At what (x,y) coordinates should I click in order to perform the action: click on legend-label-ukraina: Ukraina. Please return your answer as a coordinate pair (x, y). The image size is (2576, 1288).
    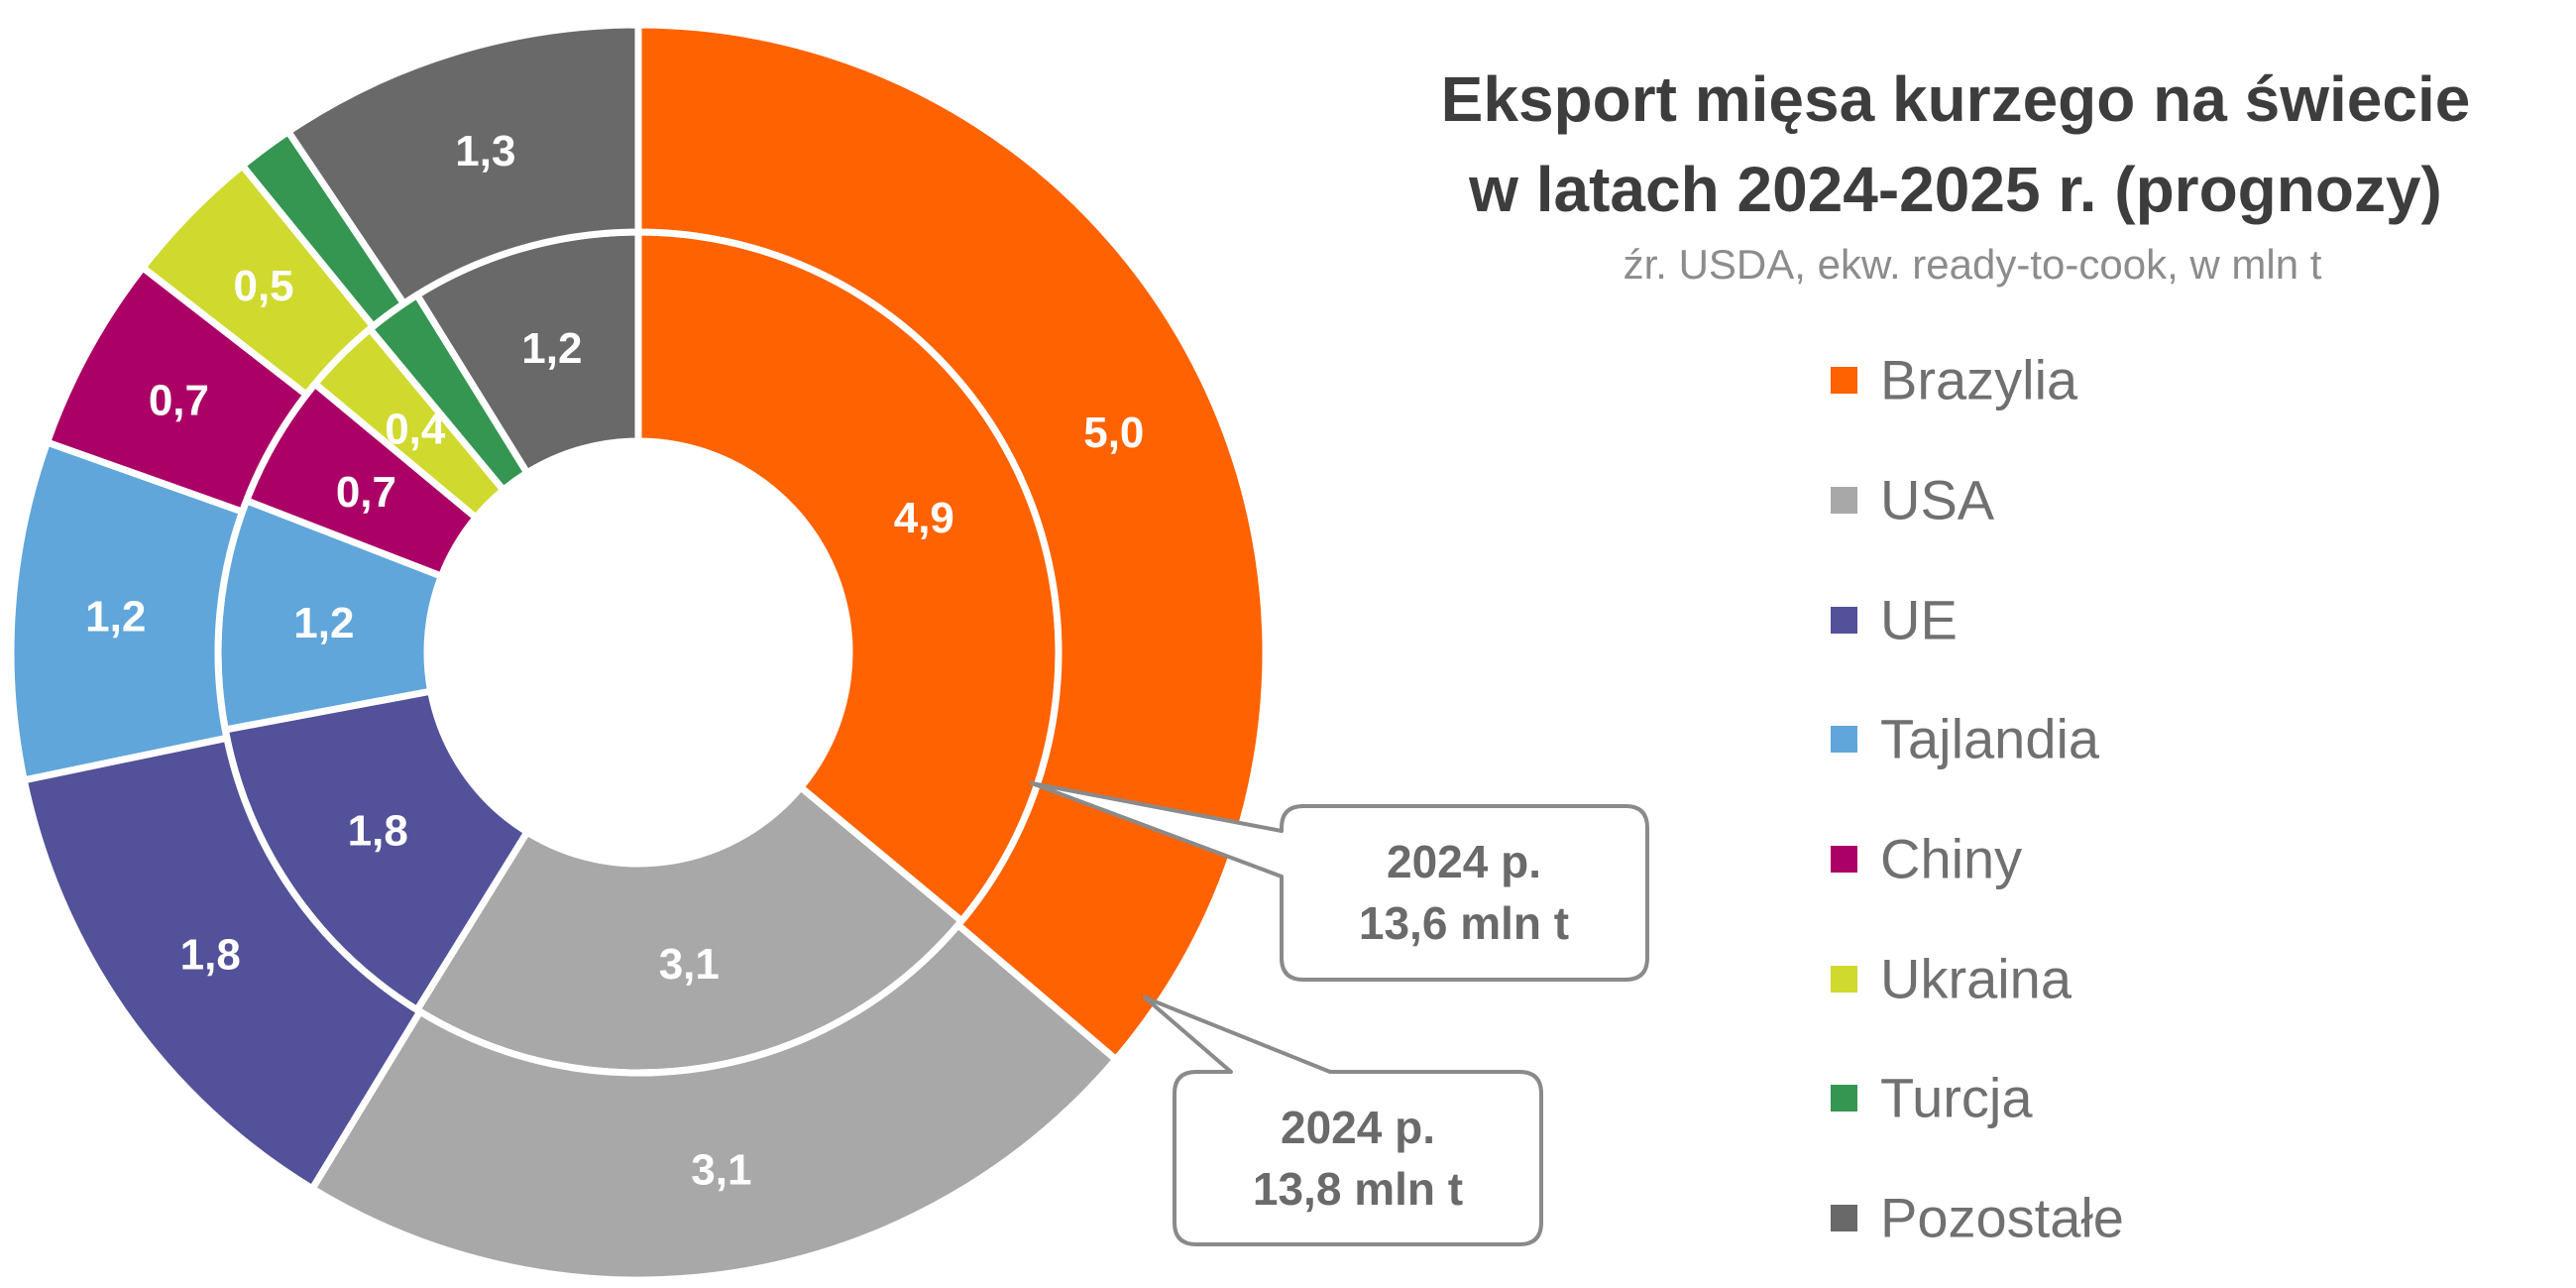
    Looking at the image, I should click on (1976, 979).